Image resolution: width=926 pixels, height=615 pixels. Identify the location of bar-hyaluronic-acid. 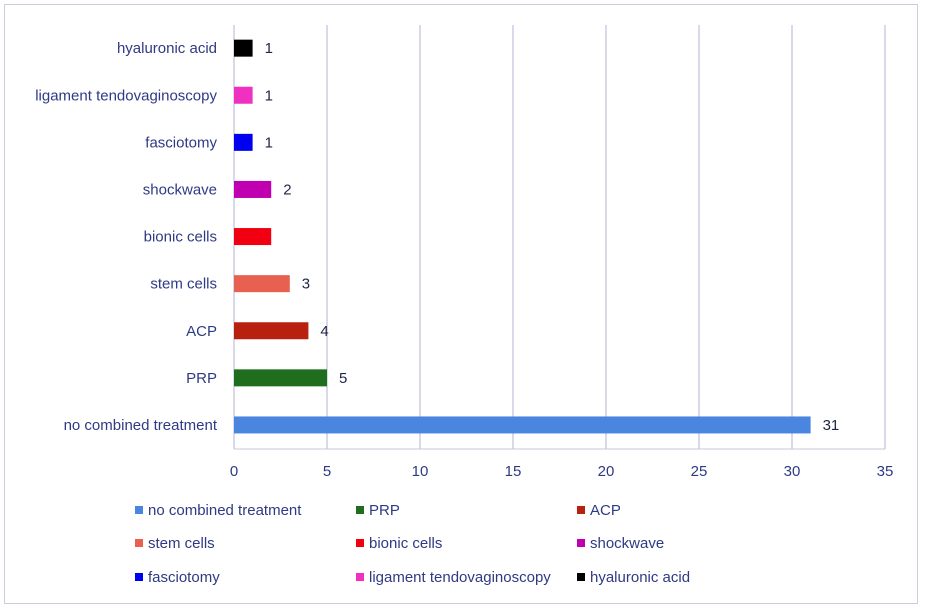
(243, 48).